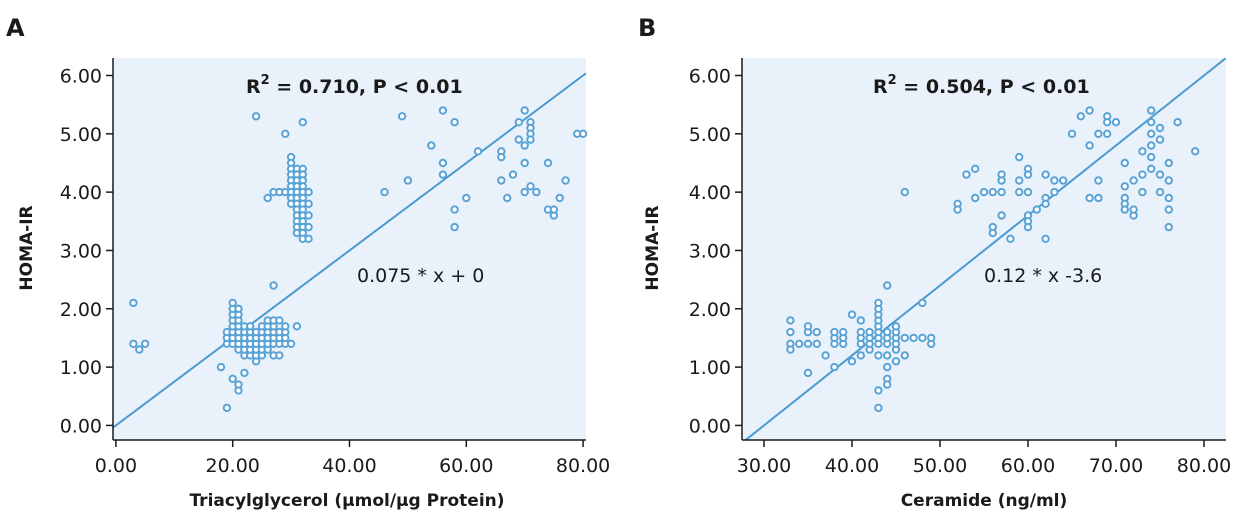 The height and width of the screenshot is (517, 1246). What do you see at coordinates (420, 276) in the screenshot?
I see `equation-label-a: 0.075 * x + 0` at bounding box center [420, 276].